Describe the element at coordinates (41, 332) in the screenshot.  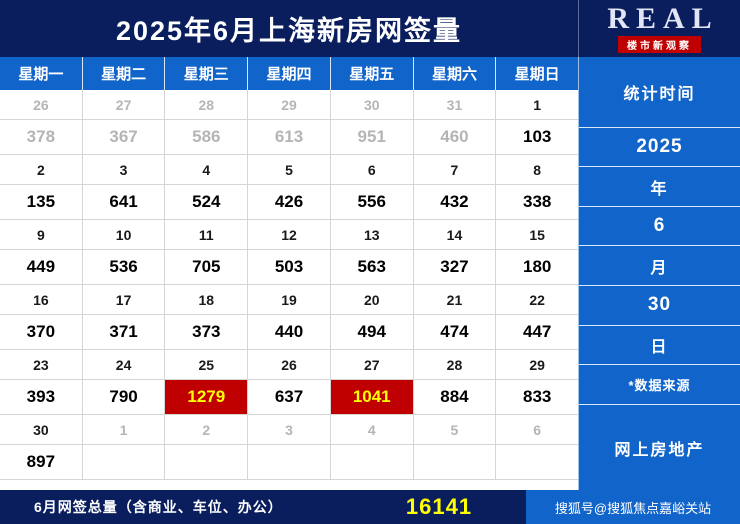
I see `value-cell: 370` at that location.